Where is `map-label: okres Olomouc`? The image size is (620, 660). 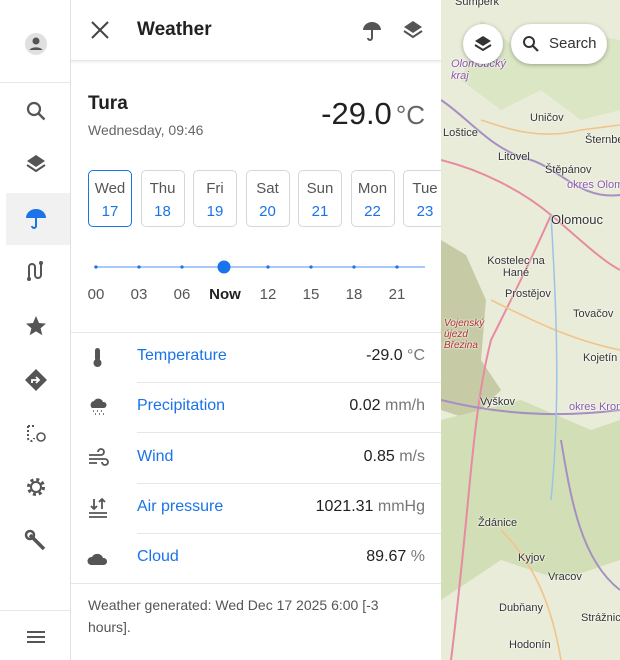
map-label: okres Olomouc is located at coordinates (593, 185).